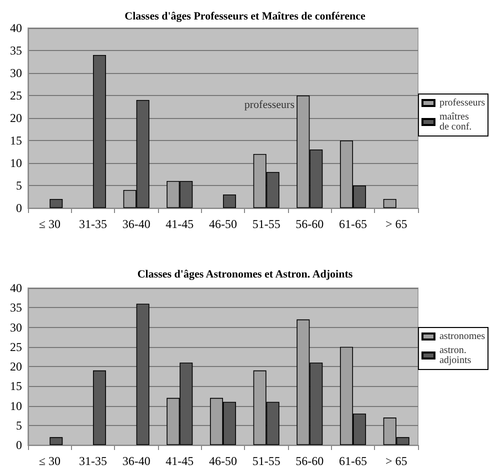  What do you see at coordinates (462, 336) in the screenshot?
I see `legend-label: astronomes` at bounding box center [462, 336].